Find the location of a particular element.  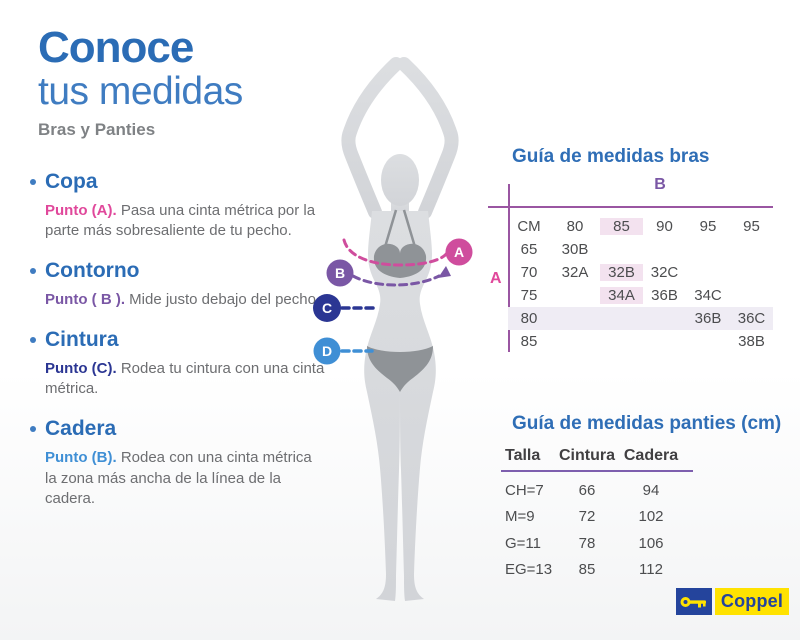

table-row: M=9 72 102 is located at coordinates (594, 517).